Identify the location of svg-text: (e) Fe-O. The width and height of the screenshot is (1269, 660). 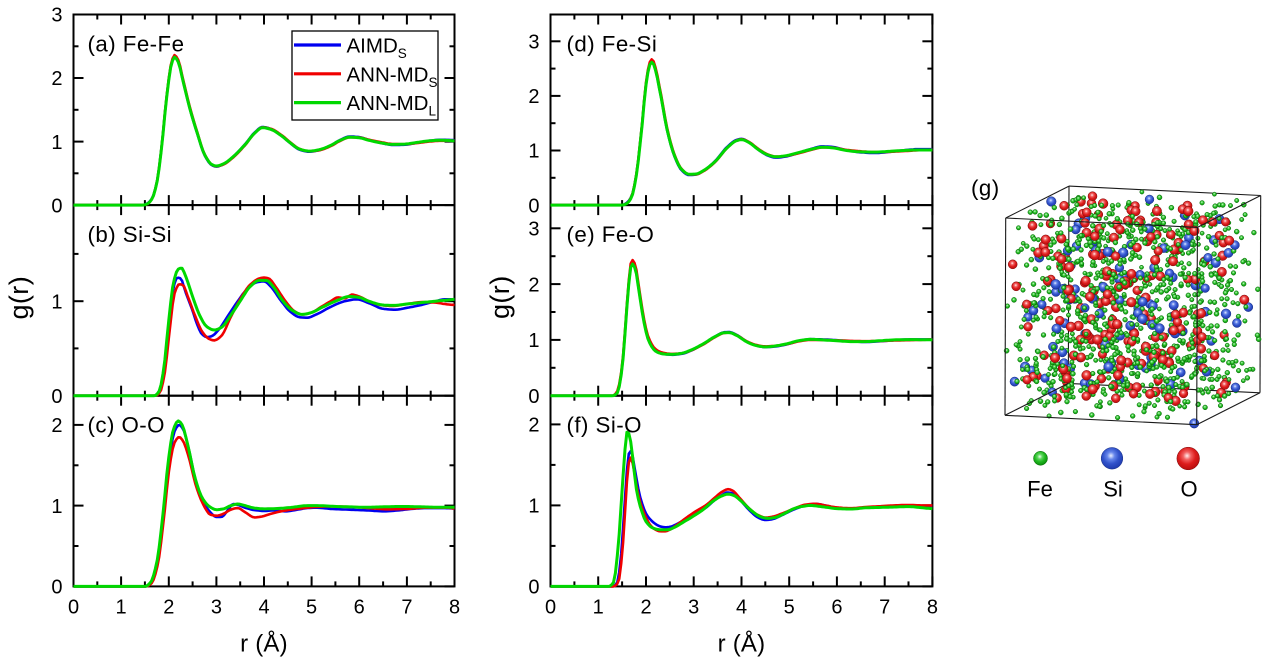
(611, 234).